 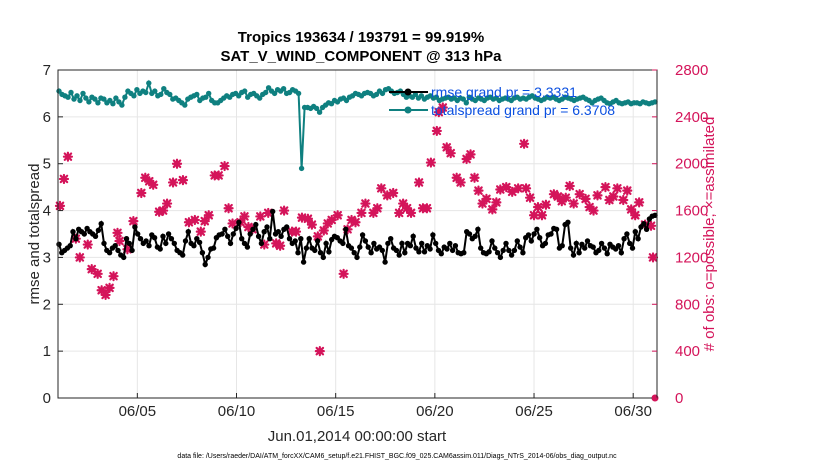 What do you see at coordinates (361, 37) in the screenshot?
I see `chart-title-line1: Tropics 193634 / 193791 = 99.919%` at bounding box center [361, 37].